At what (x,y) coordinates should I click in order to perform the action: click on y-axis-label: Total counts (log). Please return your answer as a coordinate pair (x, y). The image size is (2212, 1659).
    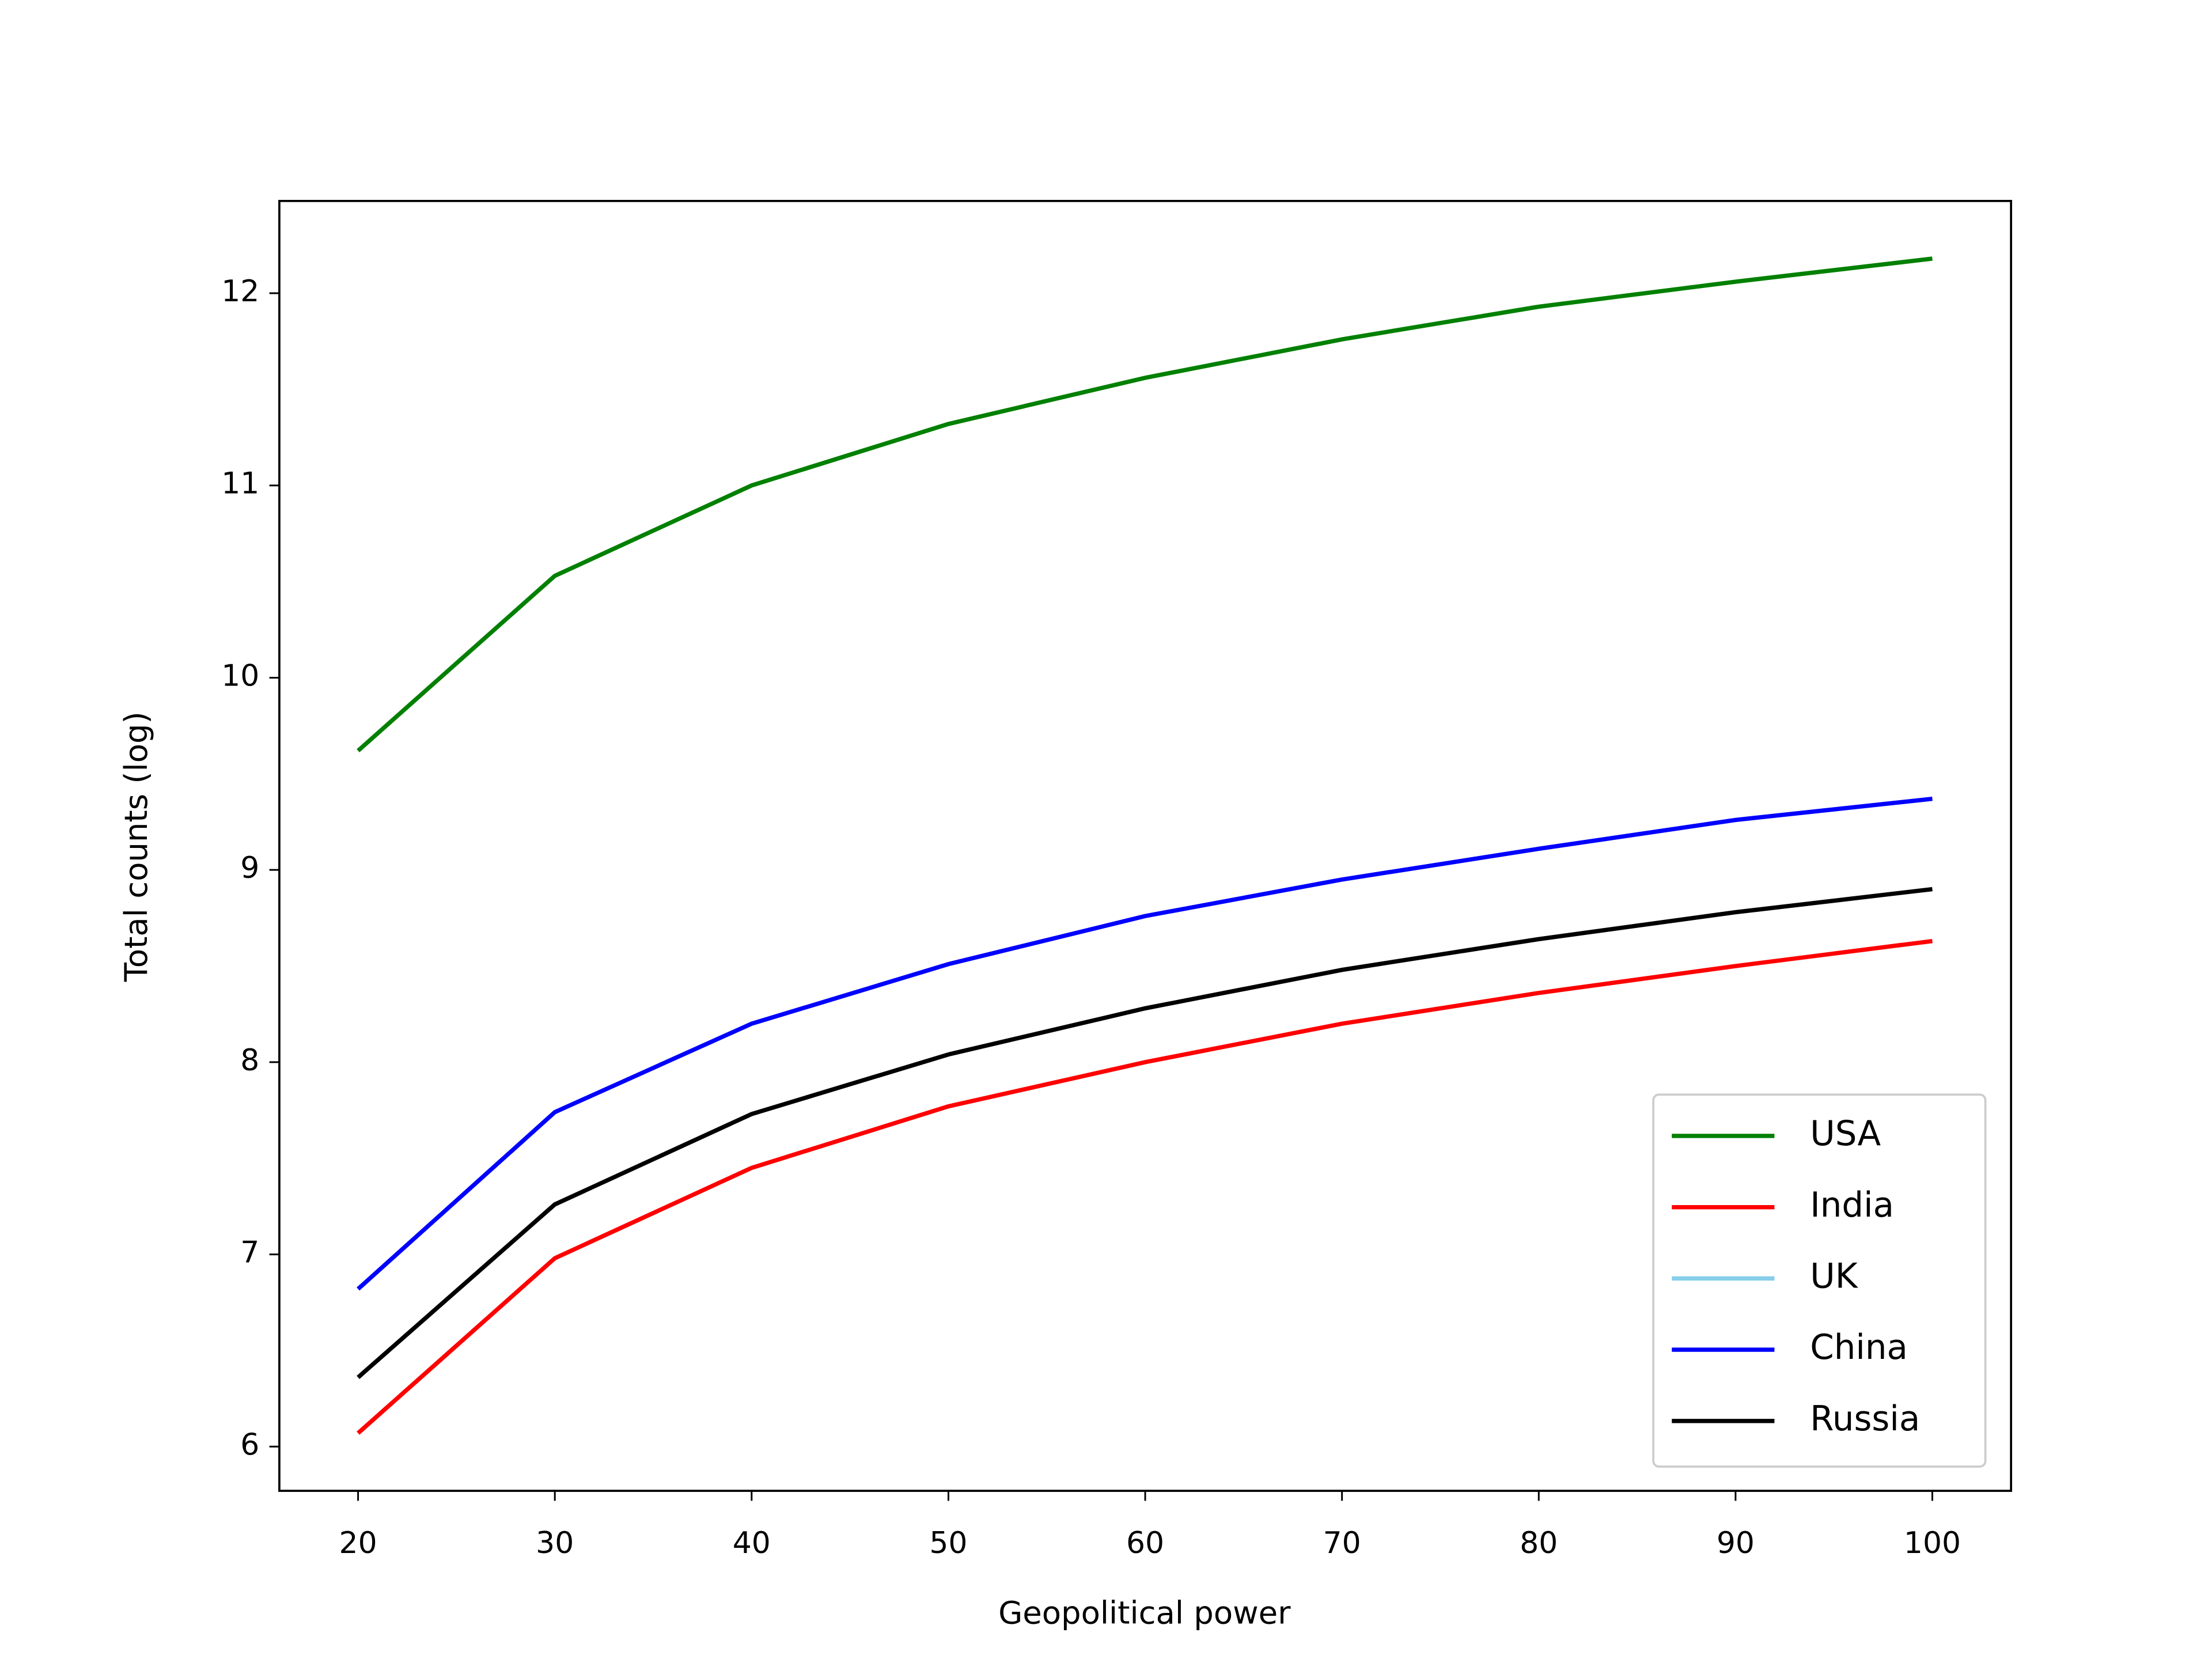
    Looking at the image, I should click on (136, 846).